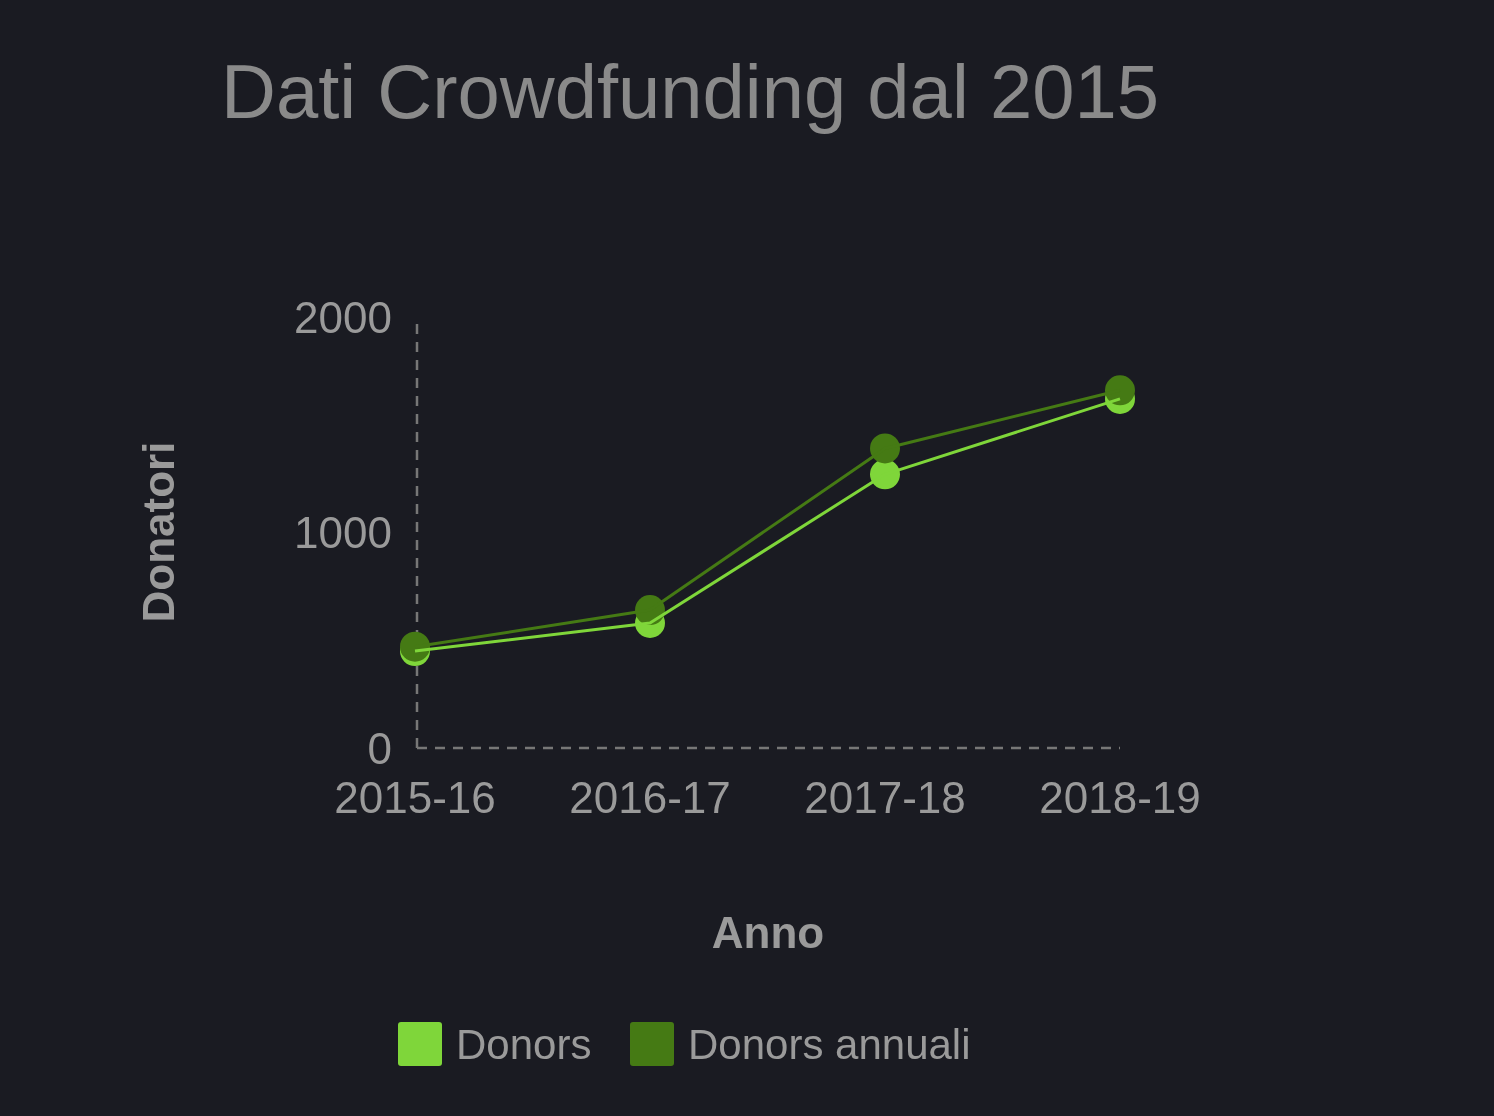  Describe the element at coordinates (343, 532) in the screenshot. I see `y-tick-label: 1000` at that location.